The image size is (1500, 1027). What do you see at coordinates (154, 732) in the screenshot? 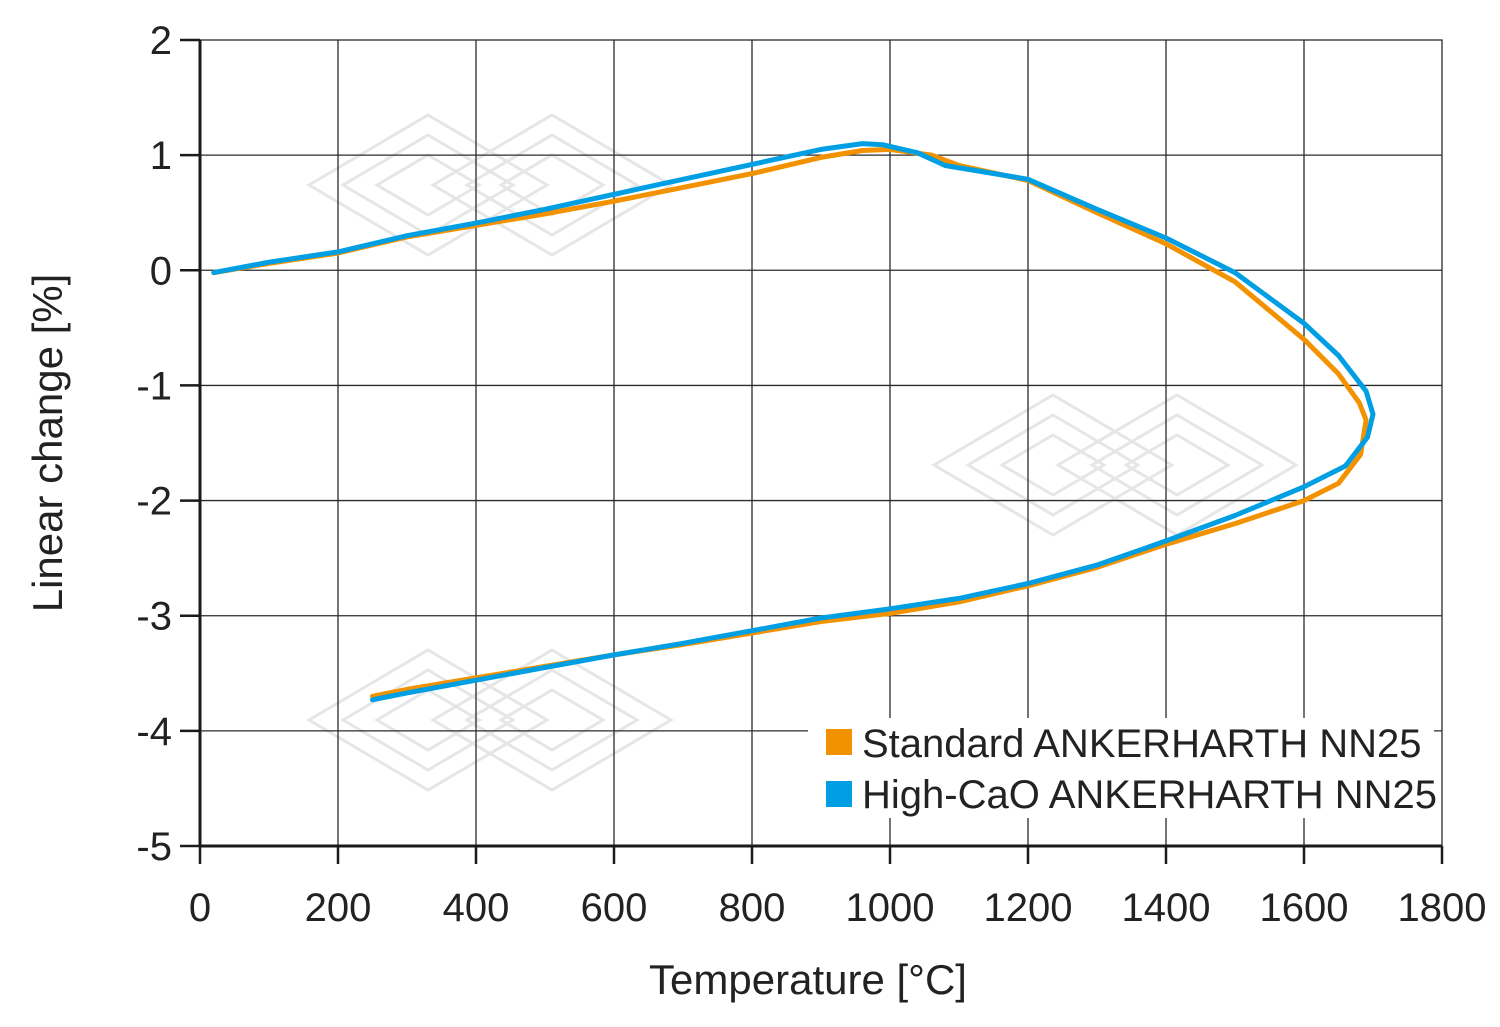
I see `y-tick-label: -4` at bounding box center [154, 732].